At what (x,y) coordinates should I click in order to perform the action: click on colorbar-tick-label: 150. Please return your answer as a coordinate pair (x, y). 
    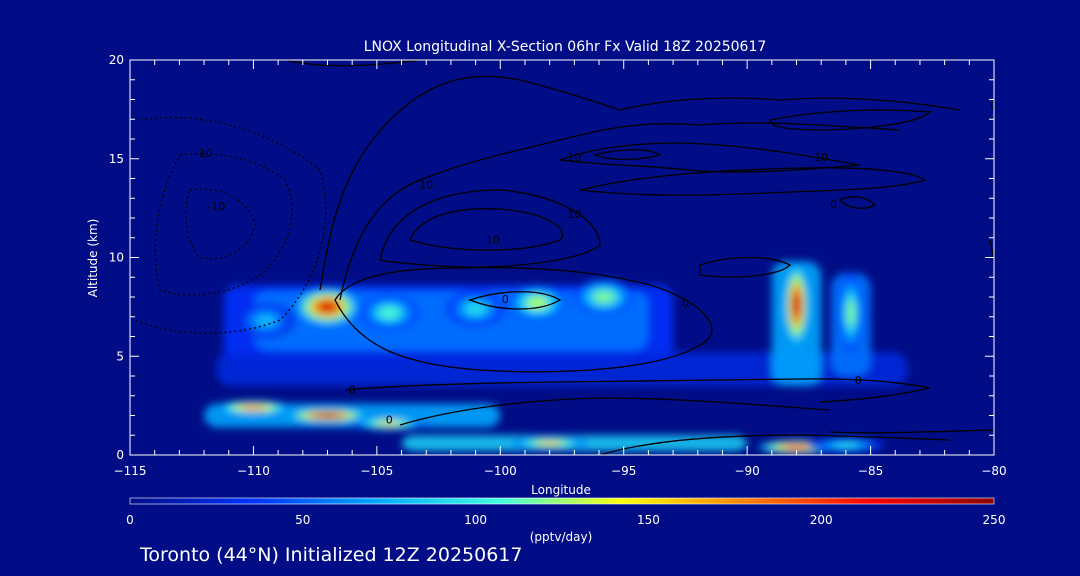
    Looking at the image, I should click on (648, 520).